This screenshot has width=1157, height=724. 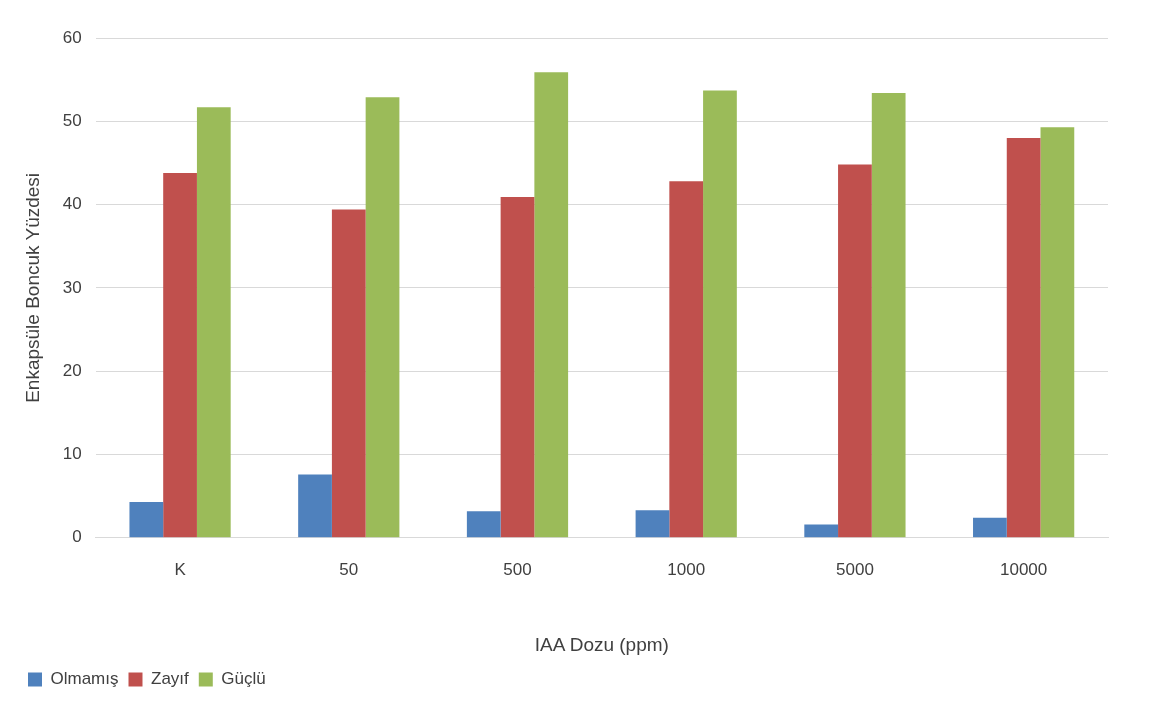 What do you see at coordinates (72, 204) in the screenshot?
I see `y-tick-label: 40` at bounding box center [72, 204].